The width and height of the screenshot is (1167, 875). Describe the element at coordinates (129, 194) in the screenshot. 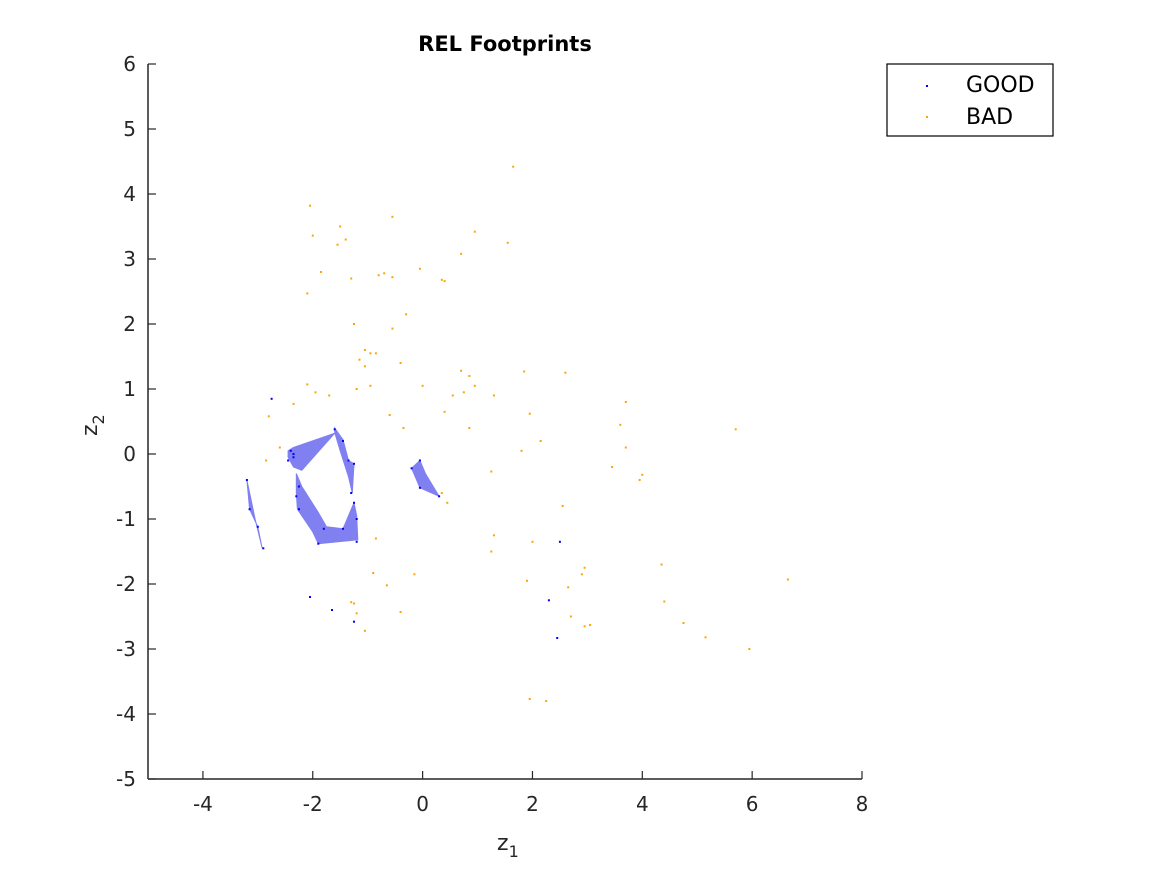

I see `y-tick-label: 4` at that location.